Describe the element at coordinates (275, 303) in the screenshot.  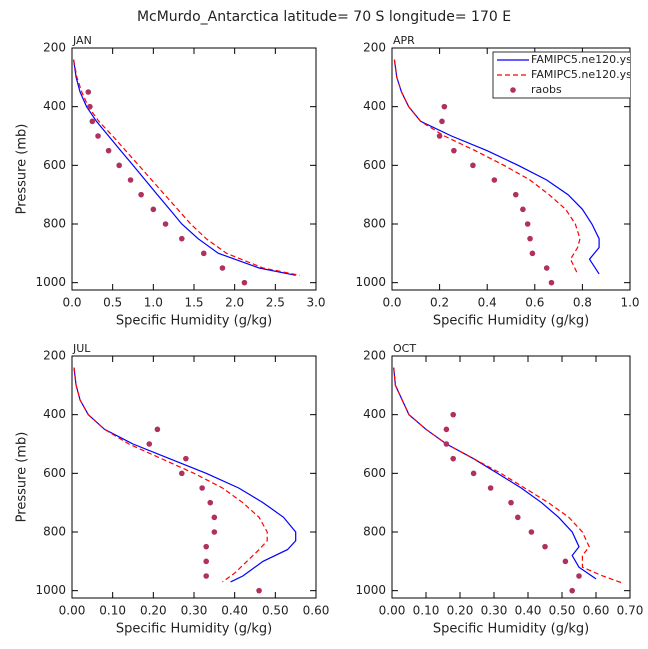
I see `x-tick-label: 2.5` at that location.